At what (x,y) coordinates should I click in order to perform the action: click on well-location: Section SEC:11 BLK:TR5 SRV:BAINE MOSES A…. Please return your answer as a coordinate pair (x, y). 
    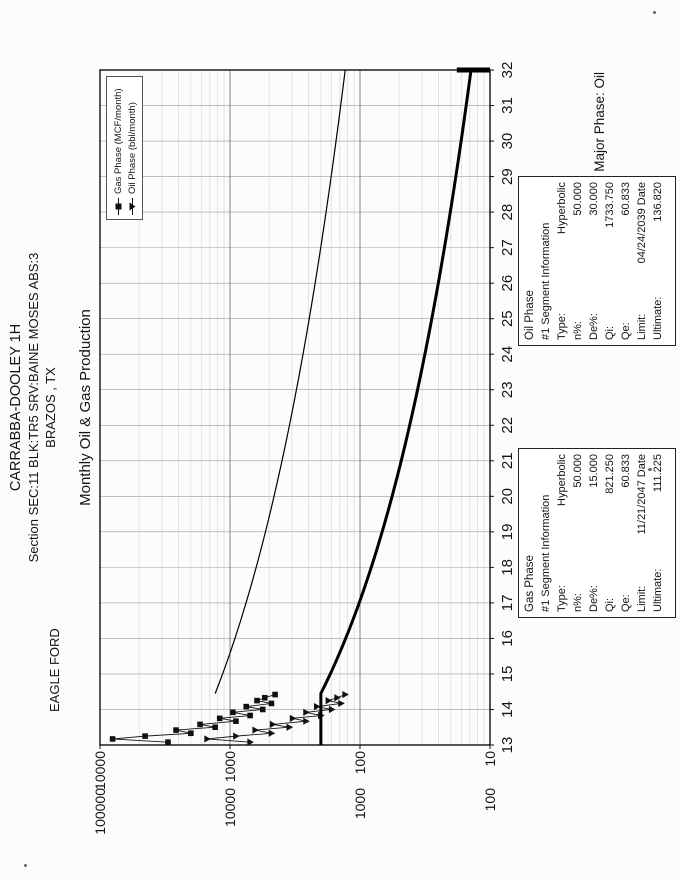
    Looking at the image, I should click on (33, 407).